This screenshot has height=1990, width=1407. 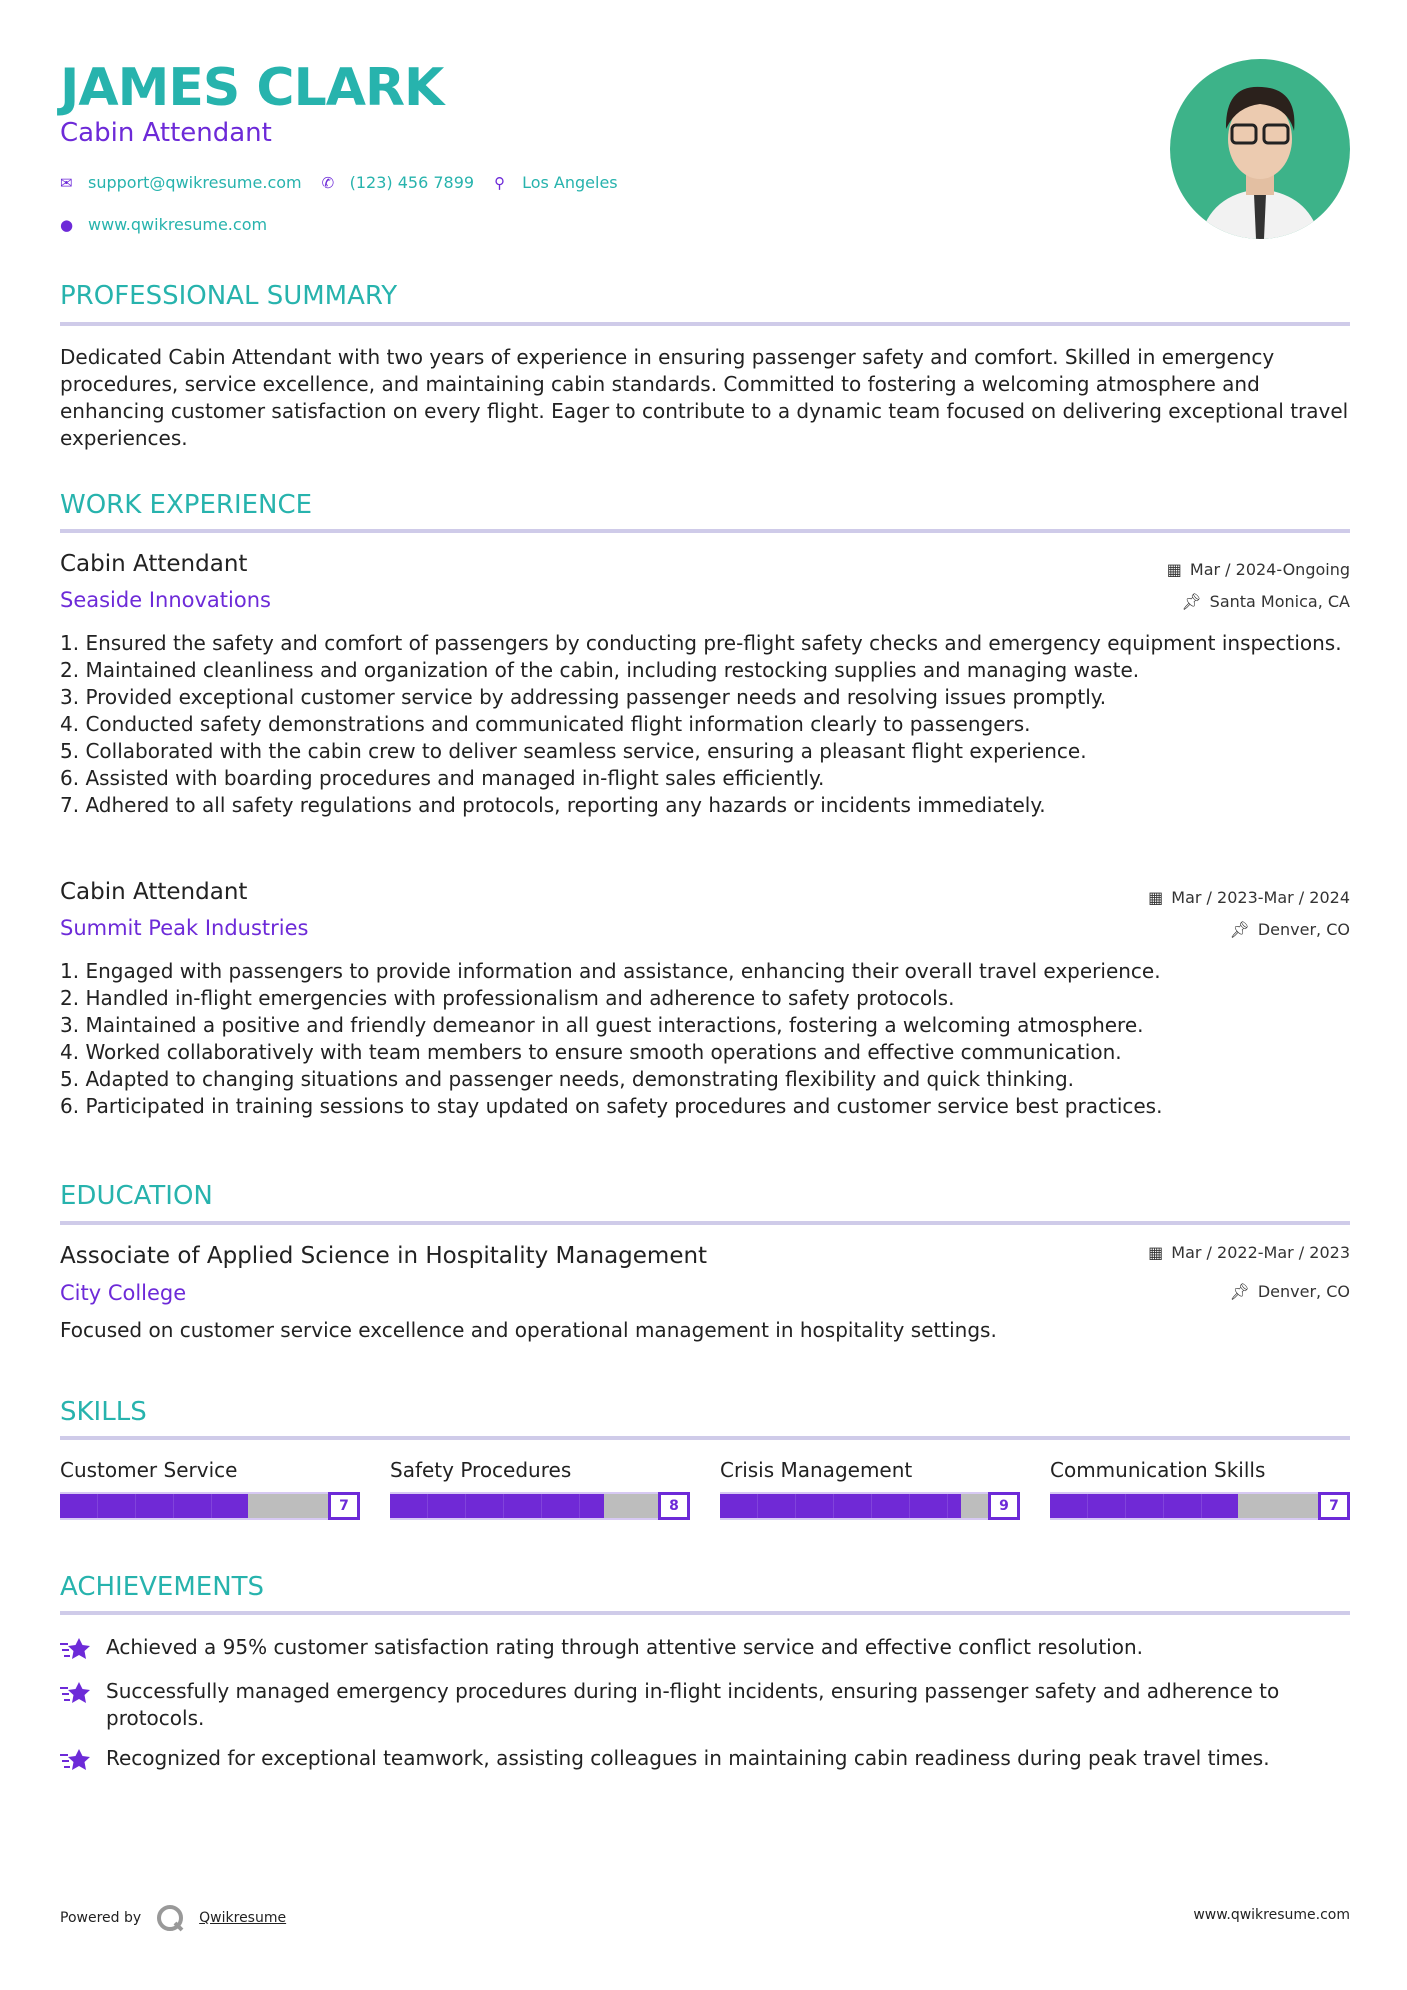 What do you see at coordinates (103, 1412) in the screenshot?
I see `skills-heading: SKILLS` at bounding box center [103, 1412].